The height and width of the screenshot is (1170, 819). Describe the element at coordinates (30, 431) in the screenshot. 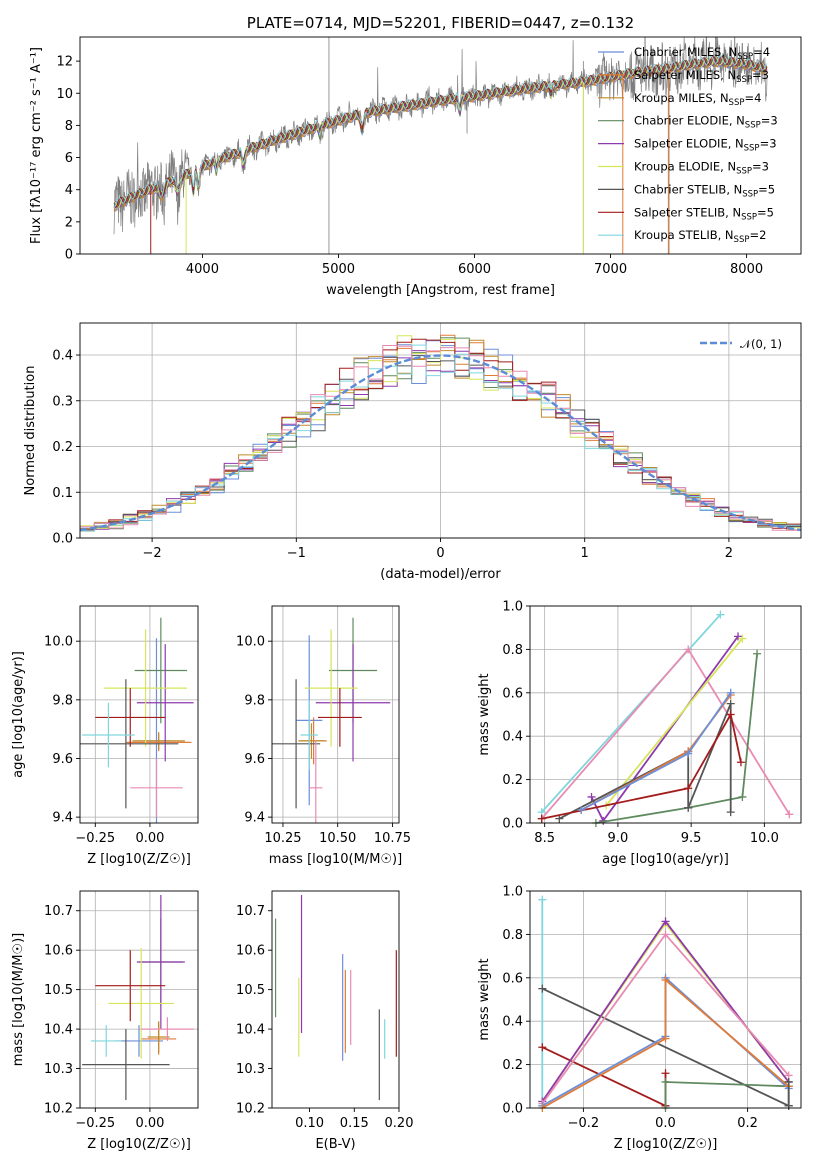

I see `y-axis-label: Normed distribution` at that location.